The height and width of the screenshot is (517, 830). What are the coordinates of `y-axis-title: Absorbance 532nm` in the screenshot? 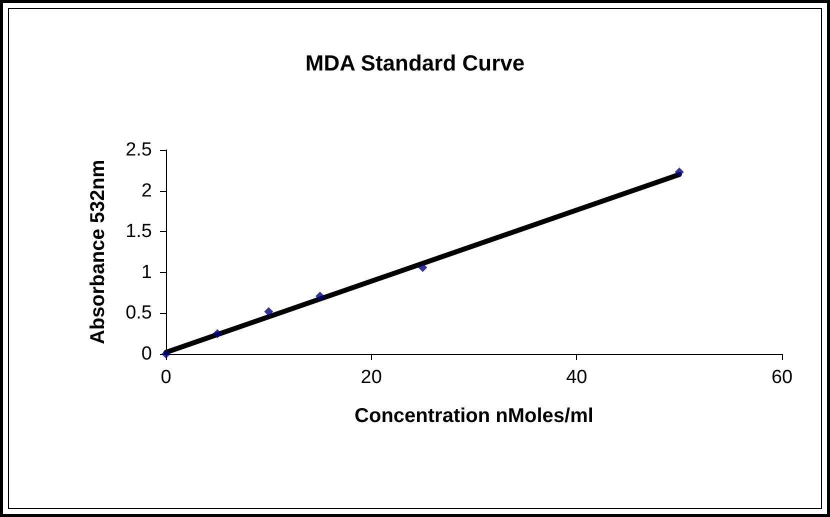 It's located at (98, 252).